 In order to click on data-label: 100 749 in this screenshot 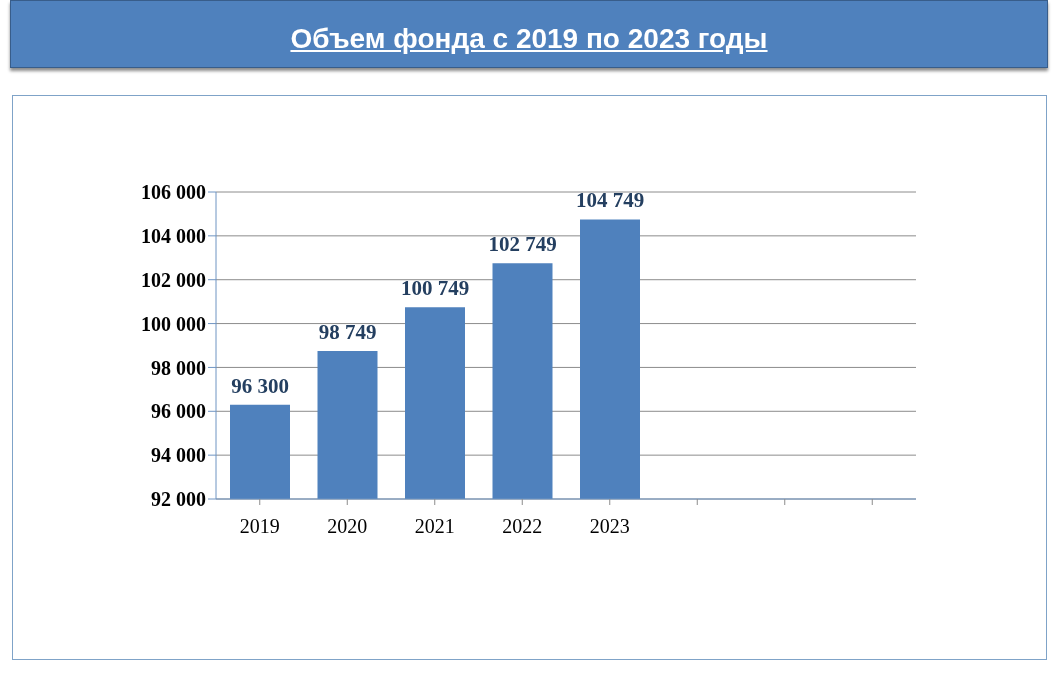, I will do `click(435, 288)`.